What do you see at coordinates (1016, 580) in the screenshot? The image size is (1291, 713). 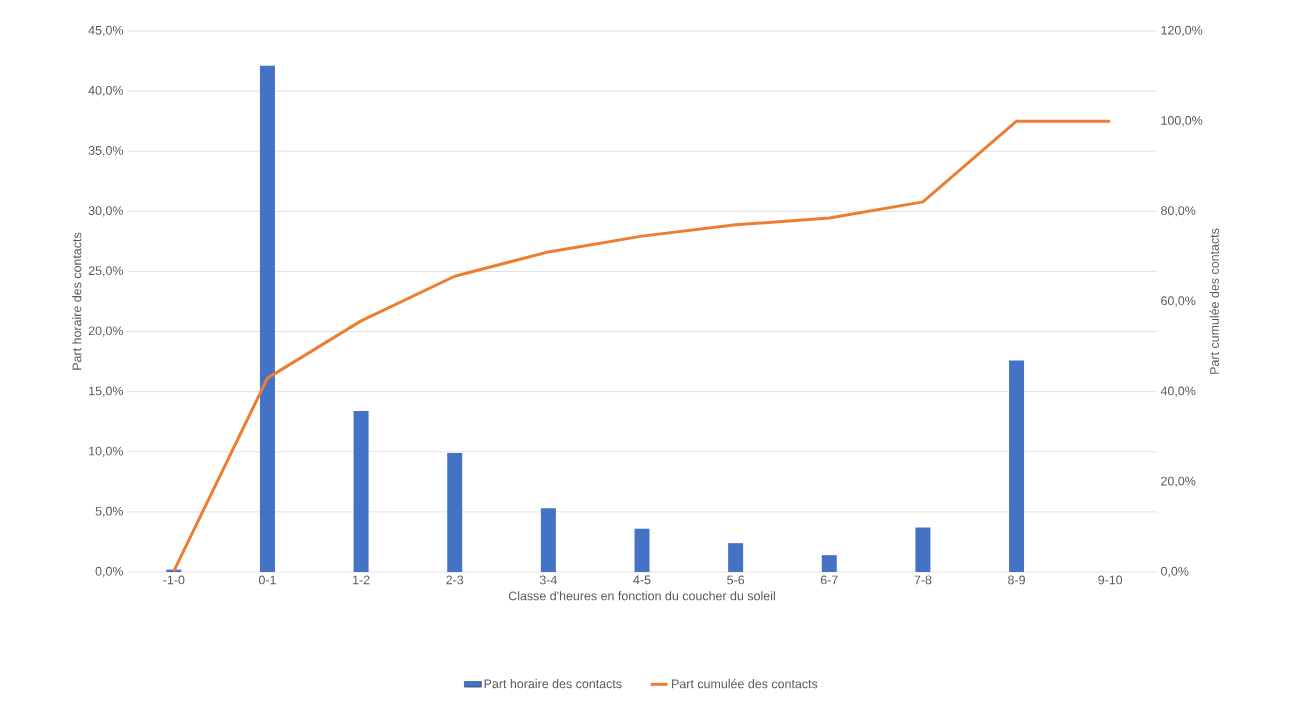 I see `x-tick-label: 8-9` at bounding box center [1016, 580].